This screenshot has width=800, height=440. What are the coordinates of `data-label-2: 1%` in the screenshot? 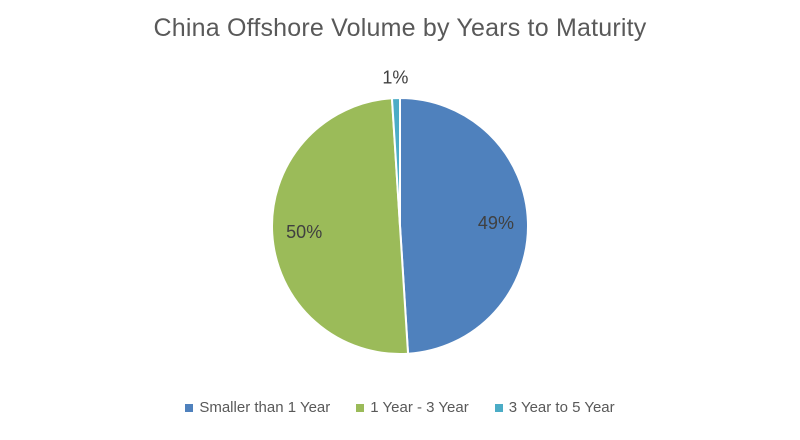 It's located at (395, 78).